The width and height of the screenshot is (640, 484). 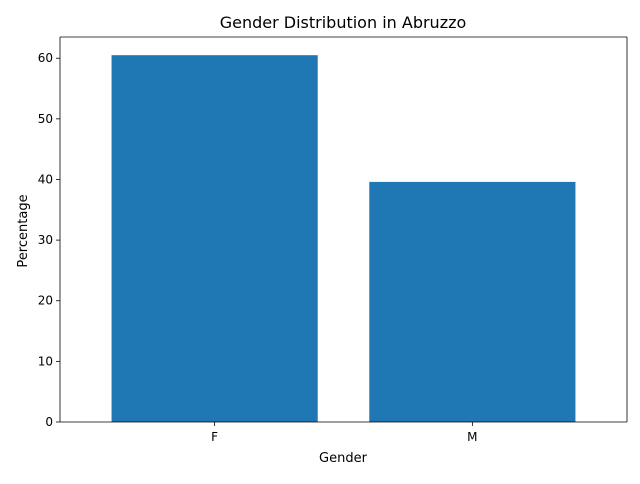 I want to click on x-axis-label: Gender, so click(x=343, y=458).